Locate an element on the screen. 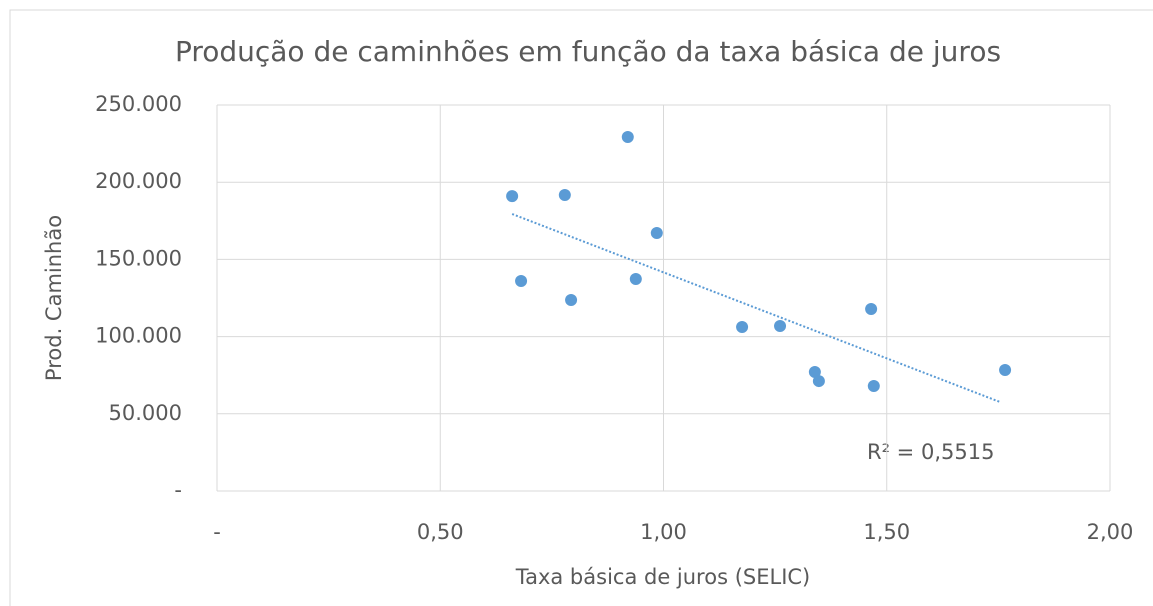  x-axis-title: Taxa básica de juros (SELIC) is located at coordinates (663, 577).